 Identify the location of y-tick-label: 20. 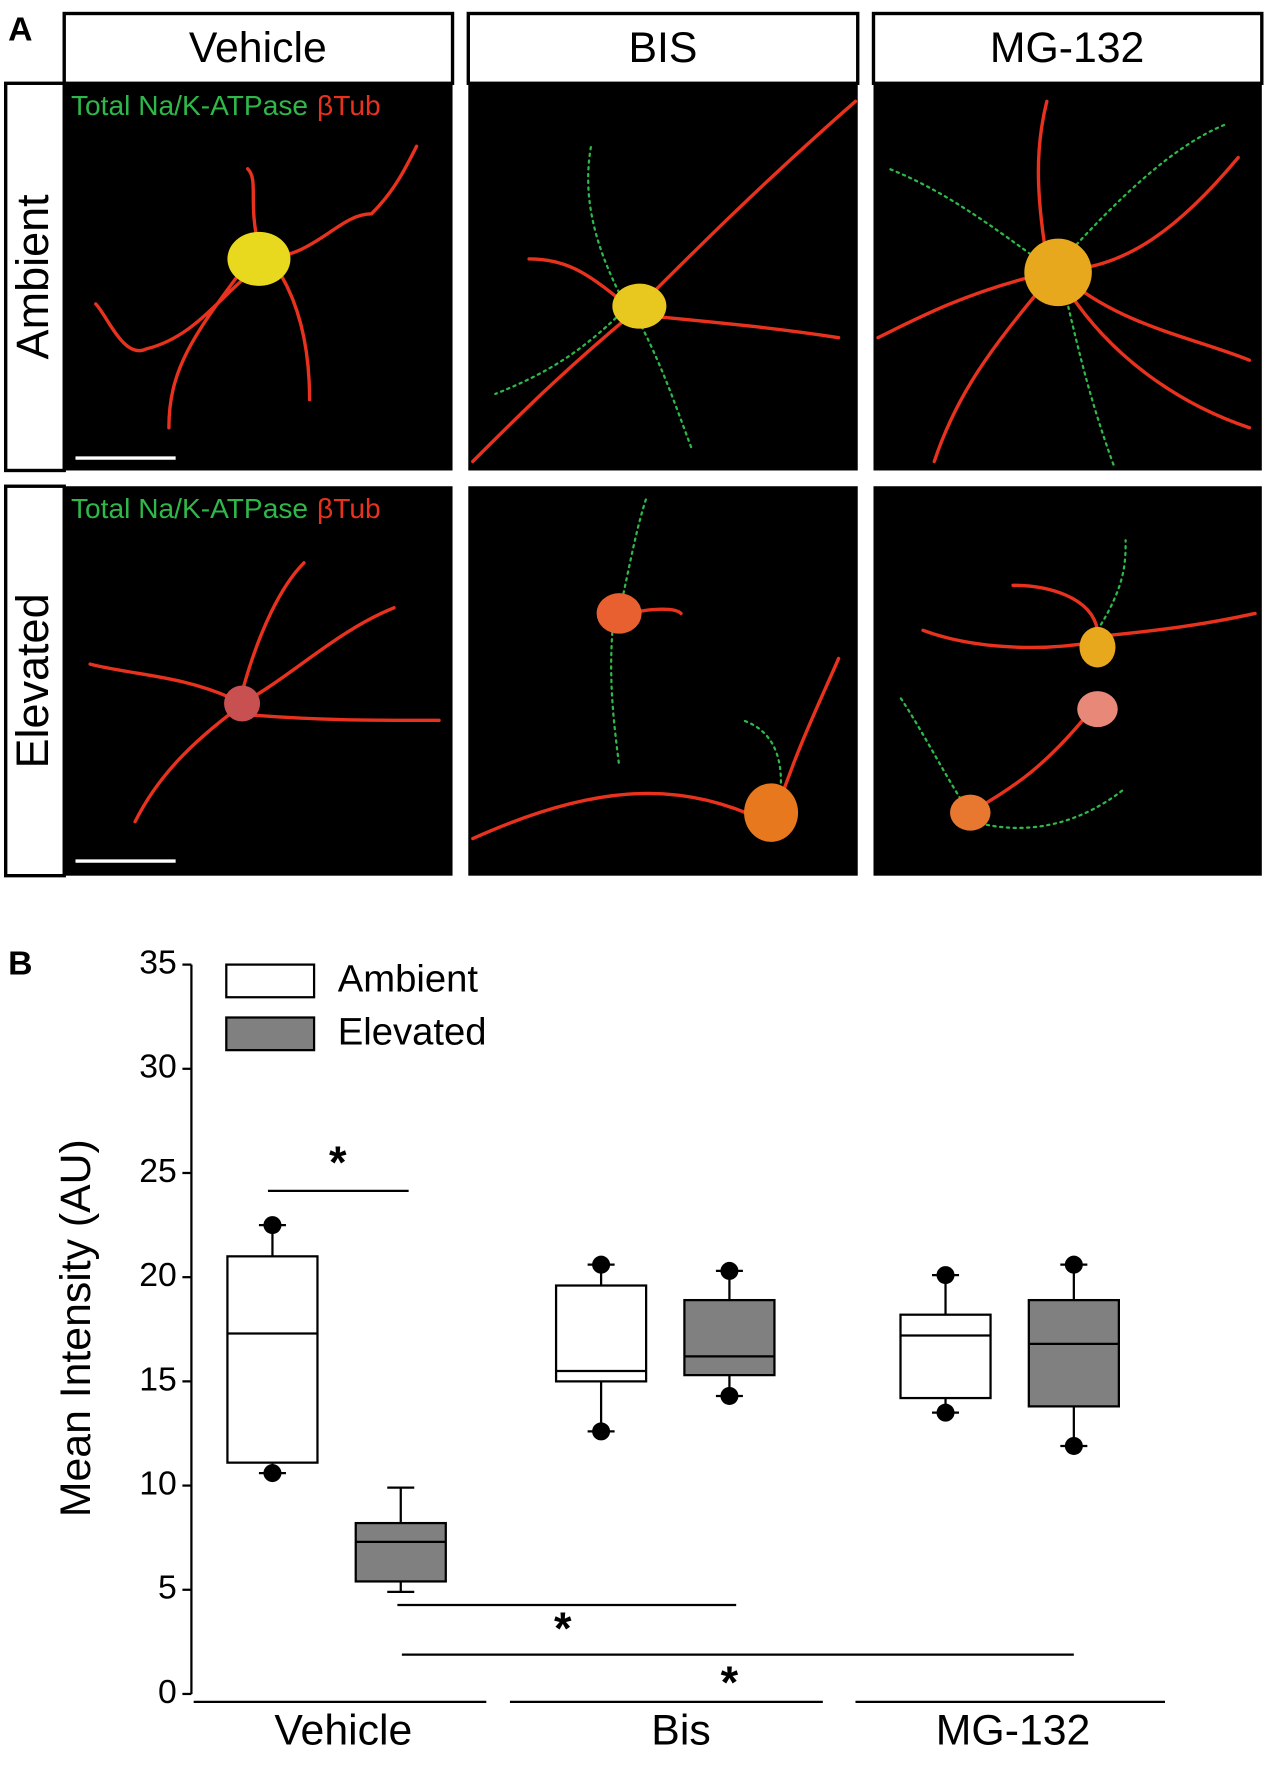
(158, 1275).